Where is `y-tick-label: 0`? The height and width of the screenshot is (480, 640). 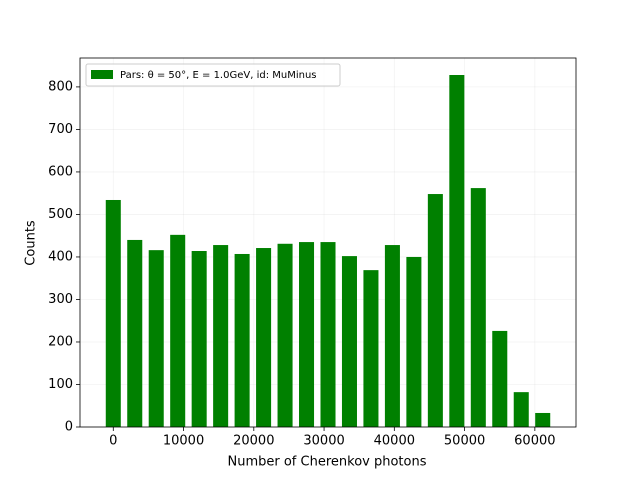
y-tick-label: 0 is located at coordinates (69, 427).